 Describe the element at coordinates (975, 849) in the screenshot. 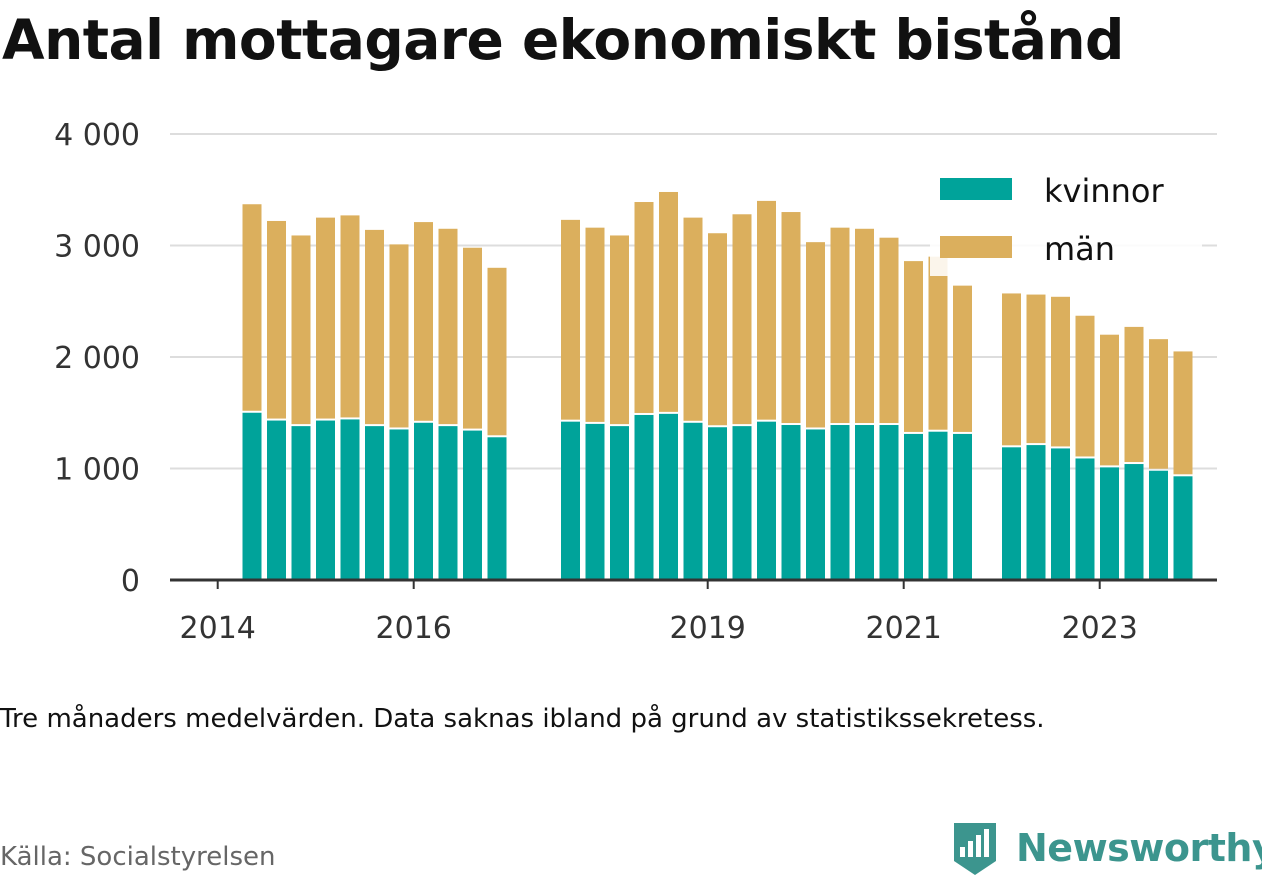

I see `newsworthy-logo-icon` at that location.